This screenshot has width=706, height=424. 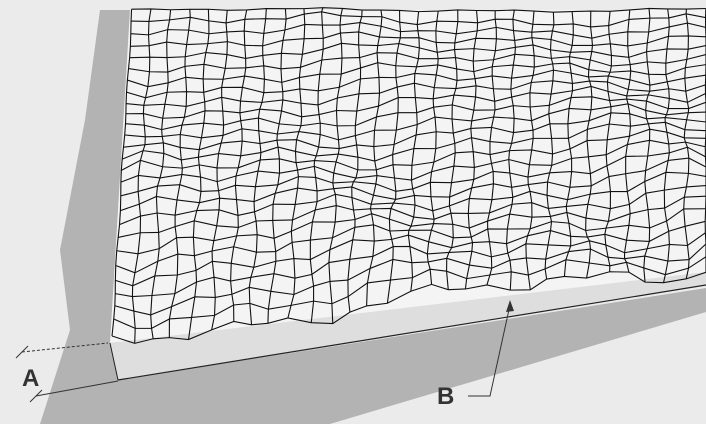 I want to click on leader-line, so click(x=489, y=350).